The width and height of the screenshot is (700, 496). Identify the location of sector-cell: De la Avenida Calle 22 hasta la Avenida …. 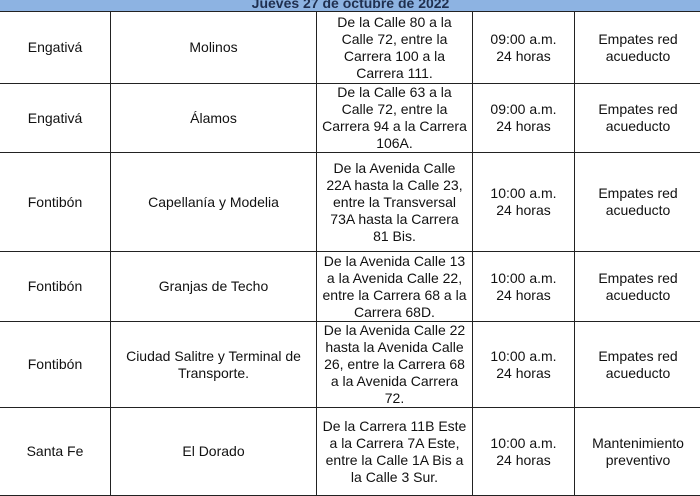
(395, 365).